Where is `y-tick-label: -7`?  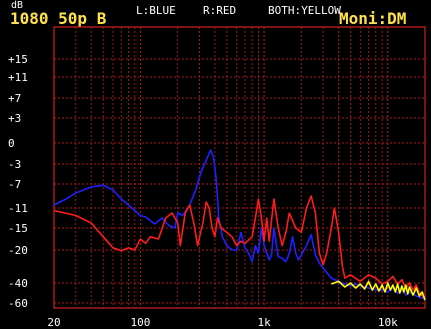
y-tick-label: -7 is located at coordinates (14, 184).